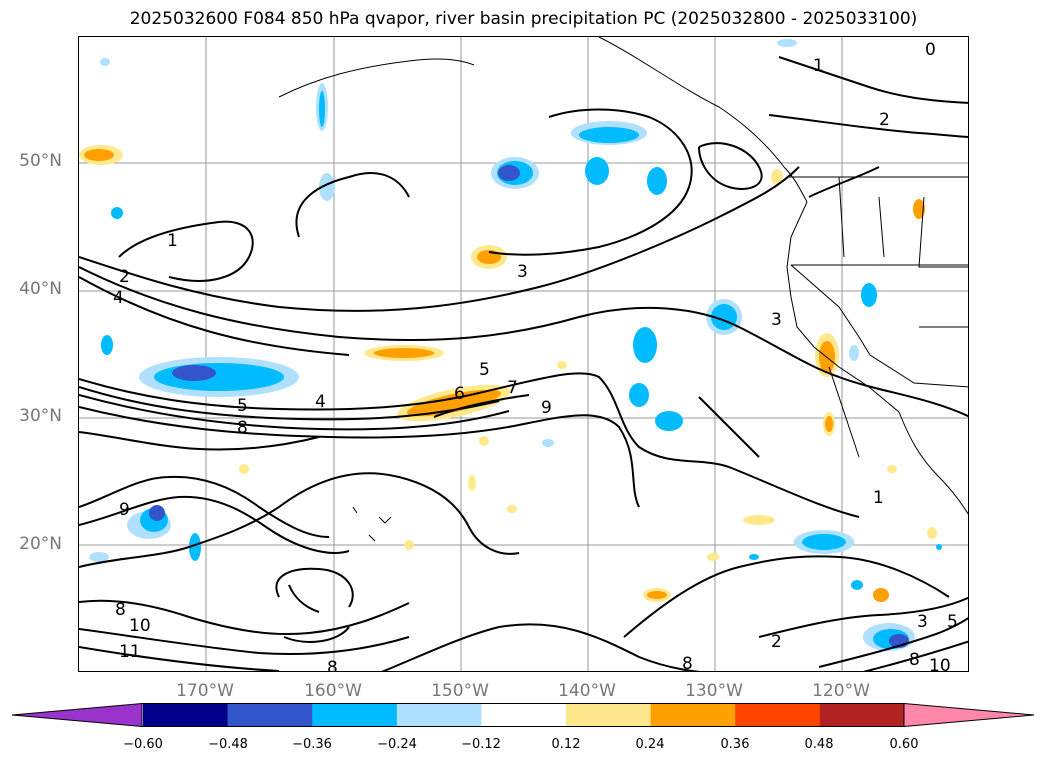 This screenshot has width=1047, height=765. What do you see at coordinates (566, 744) in the screenshot?
I see `colorbar-tick: 0.12` at bounding box center [566, 744].